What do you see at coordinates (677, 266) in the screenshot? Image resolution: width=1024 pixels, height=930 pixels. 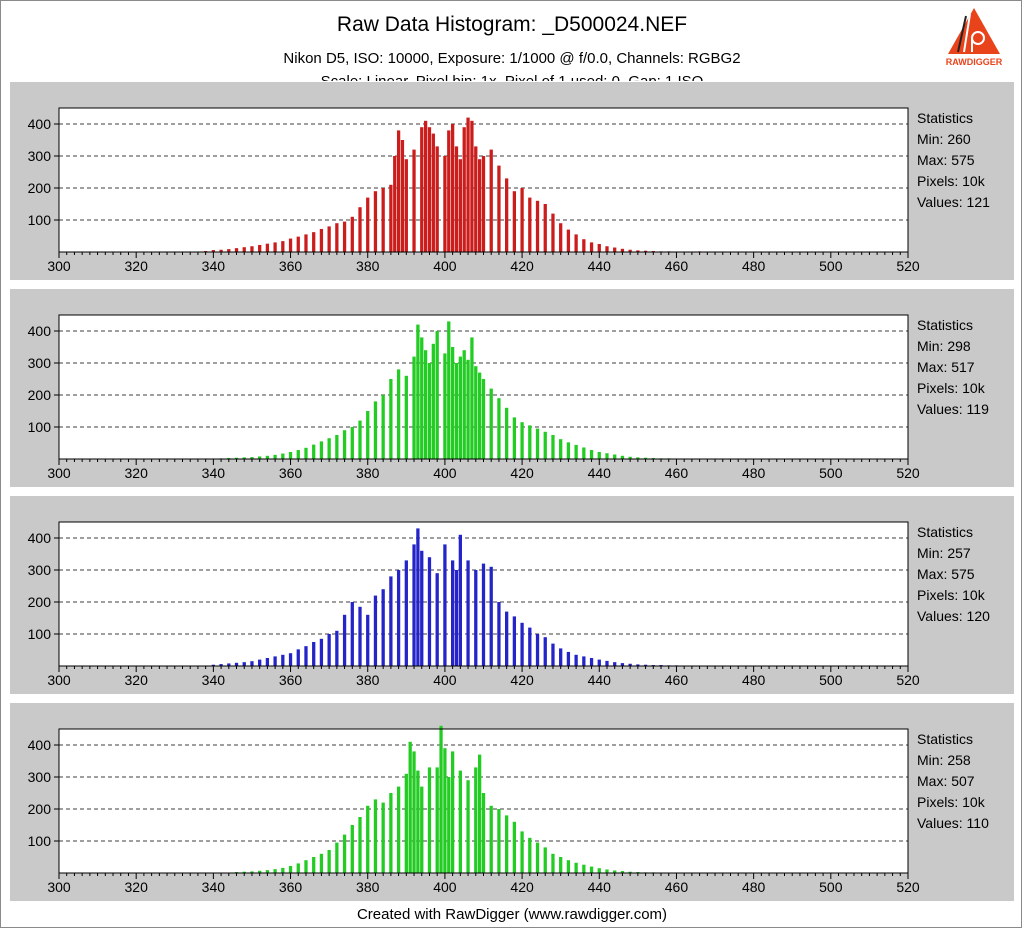 I see `x-tick-label: 460` at bounding box center [677, 266].